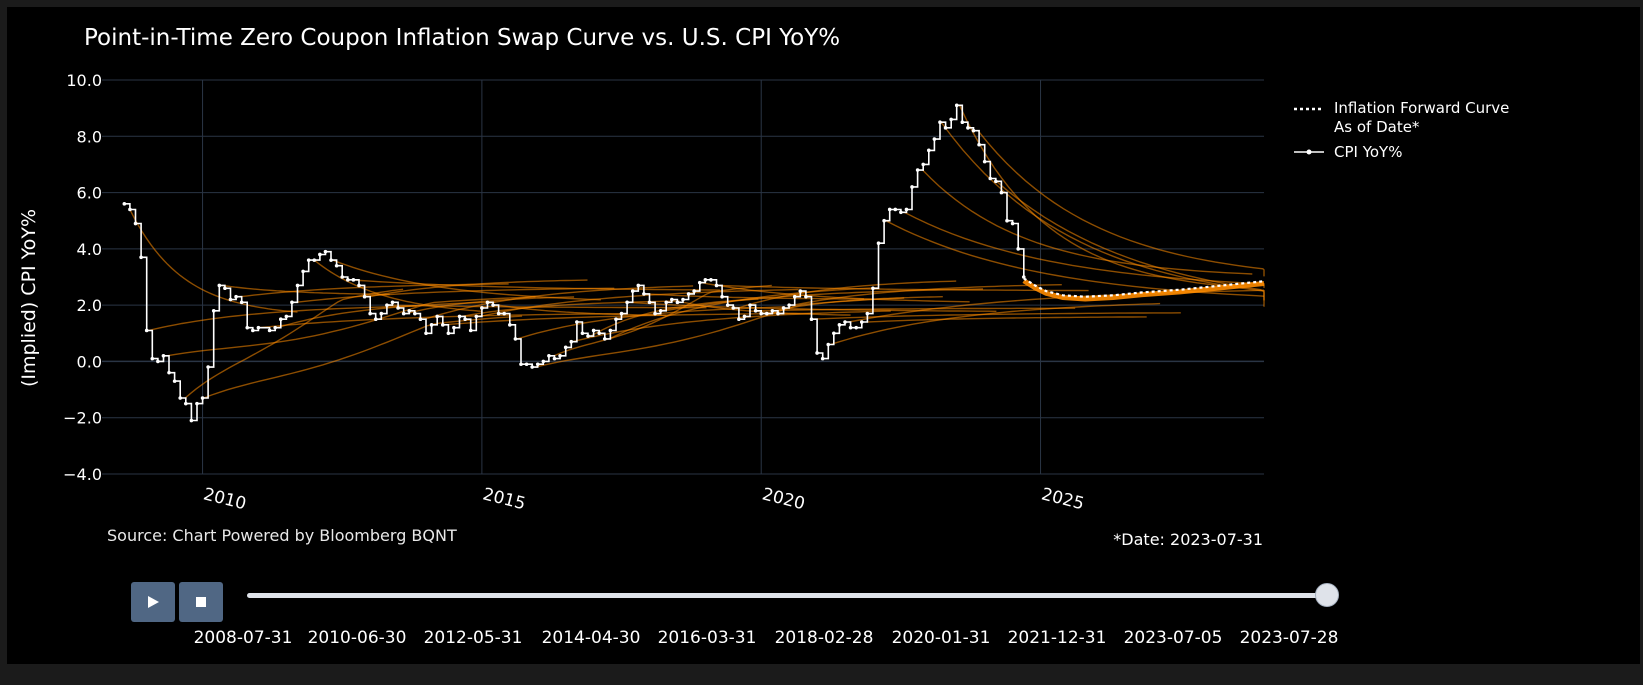 The height and width of the screenshot is (685, 1643). Describe the element at coordinates (201, 602) in the screenshot. I see `stop-button` at that location.